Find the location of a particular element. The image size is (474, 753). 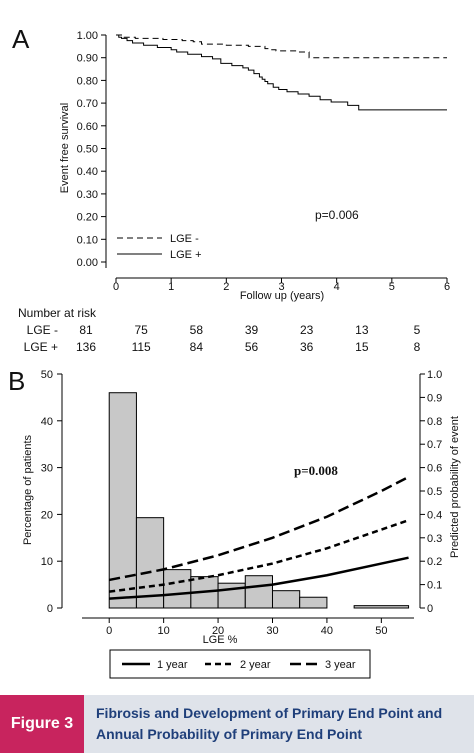

probability-curve-2-year is located at coordinates (259, 556).